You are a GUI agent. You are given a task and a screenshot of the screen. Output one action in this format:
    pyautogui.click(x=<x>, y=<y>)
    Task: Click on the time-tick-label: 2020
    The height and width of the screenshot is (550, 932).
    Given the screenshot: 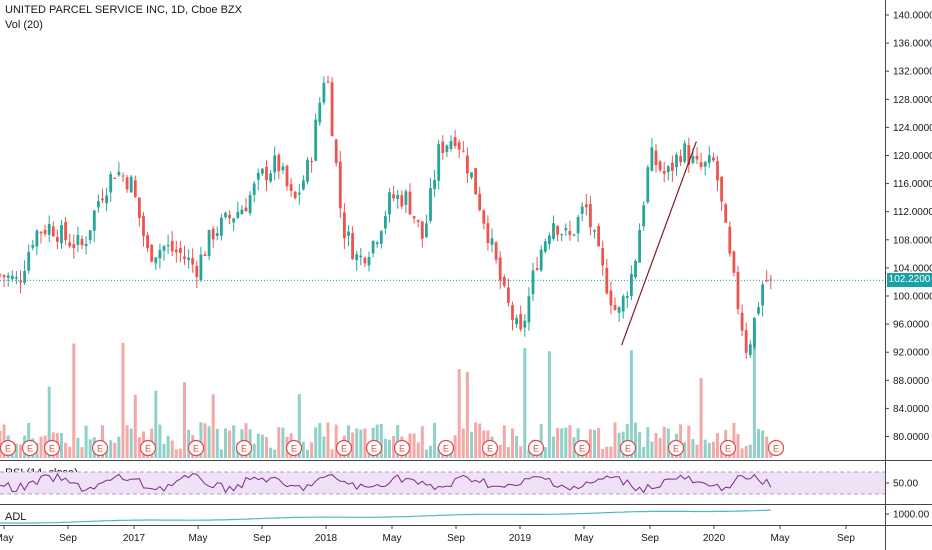 What is the action you would take?
    pyautogui.click(x=714, y=538)
    